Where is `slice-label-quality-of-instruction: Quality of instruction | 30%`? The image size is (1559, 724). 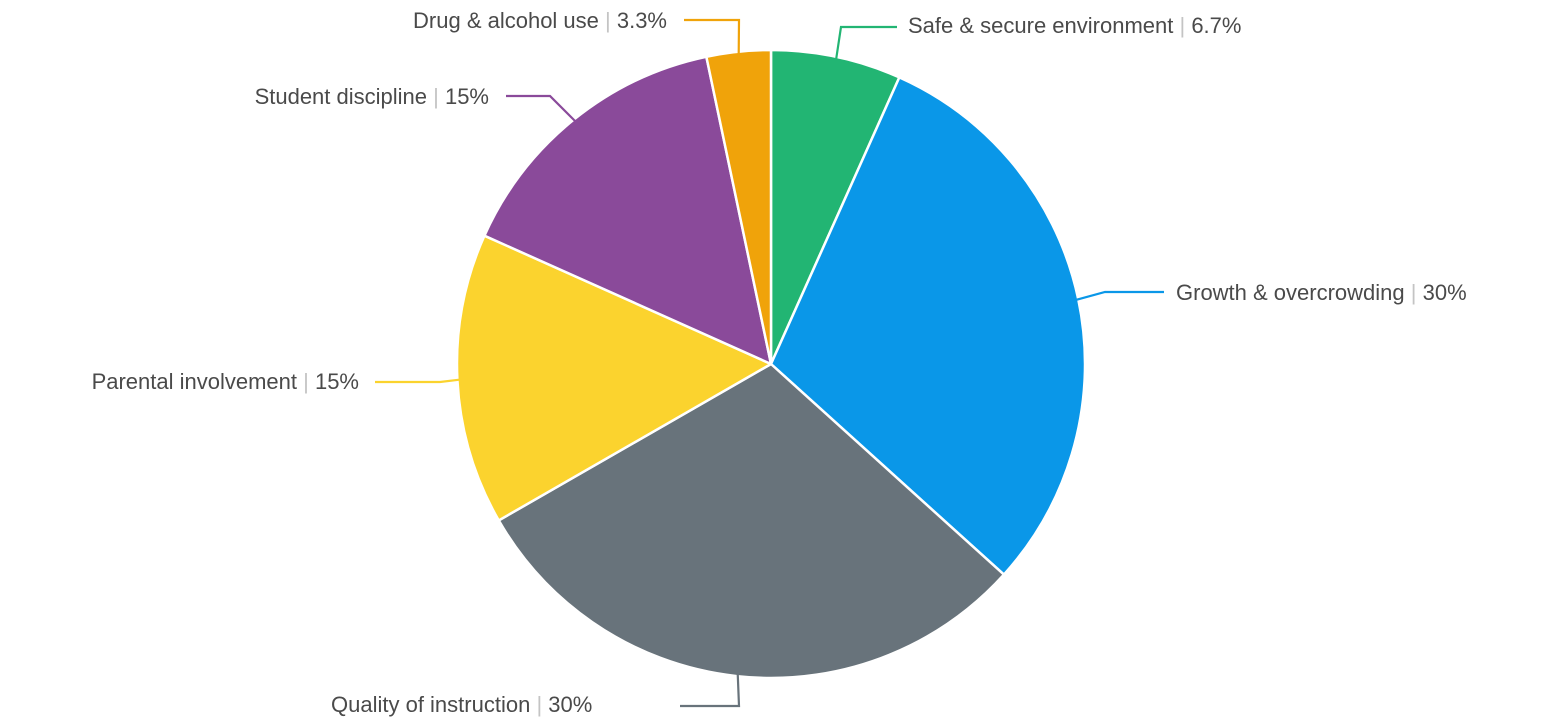
slice-label-quality-of-instruction: Quality of instruction | 30% is located at coordinates (461, 704).